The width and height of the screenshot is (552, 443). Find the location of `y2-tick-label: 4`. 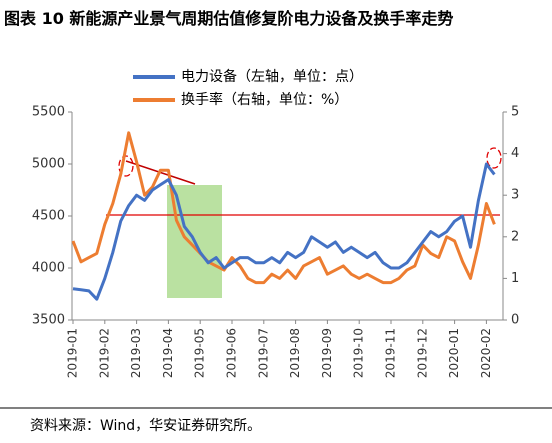

y2-tick-label: 4 is located at coordinates (515, 153).